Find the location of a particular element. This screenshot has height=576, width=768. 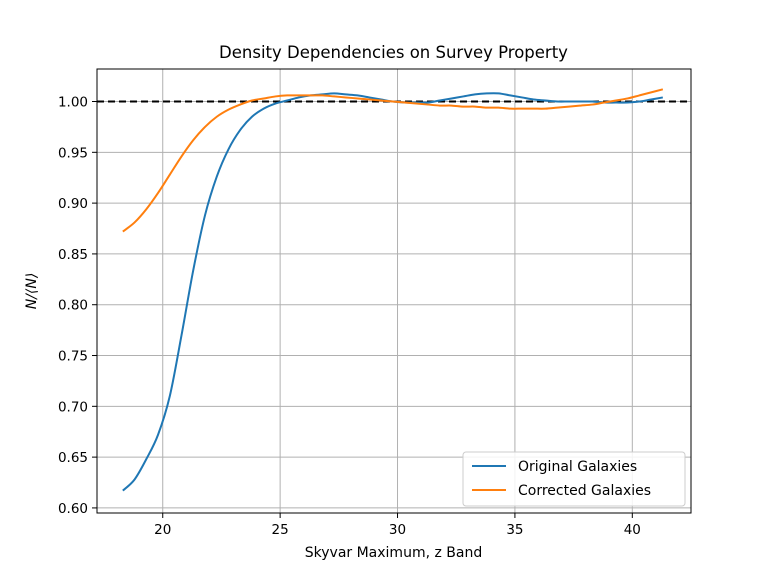

chart-title: Density Dependencies on Survey Property is located at coordinates (393, 52).